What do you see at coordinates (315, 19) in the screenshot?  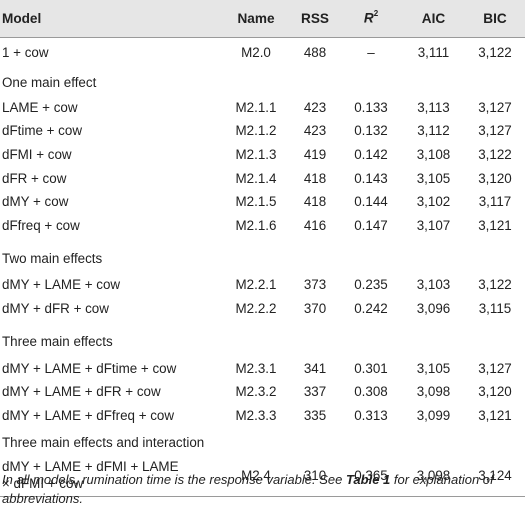 I see `header-rss: RSS` at bounding box center [315, 19].